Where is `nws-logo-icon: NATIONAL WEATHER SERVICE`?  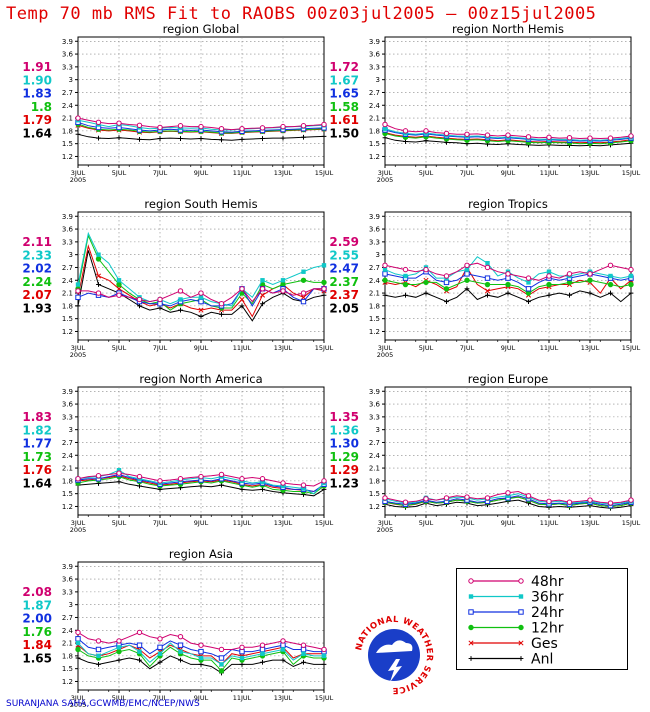 nws-logo-icon: NATIONAL WEATHER SERVICE is located at coordinates (393, 655).